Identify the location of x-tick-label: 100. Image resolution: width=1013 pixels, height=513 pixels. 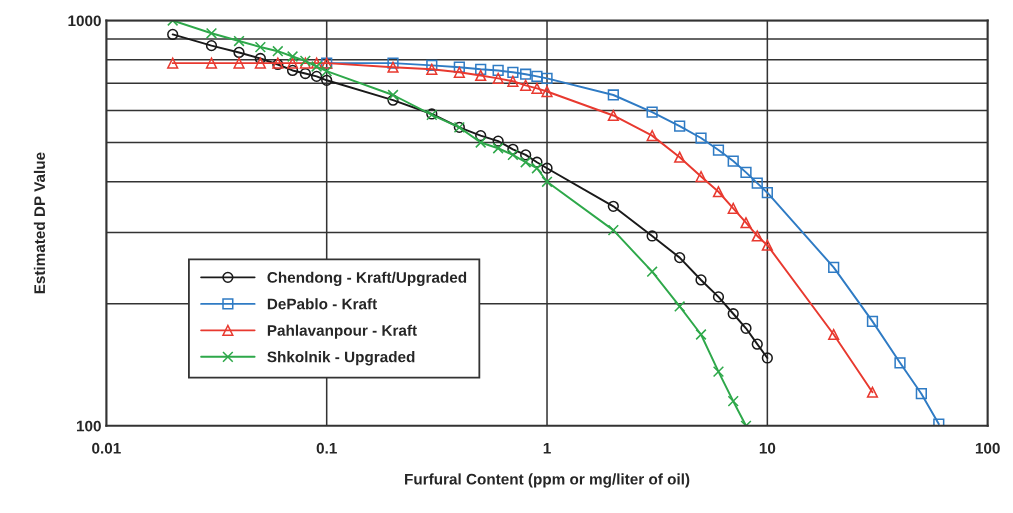
(987, 448).